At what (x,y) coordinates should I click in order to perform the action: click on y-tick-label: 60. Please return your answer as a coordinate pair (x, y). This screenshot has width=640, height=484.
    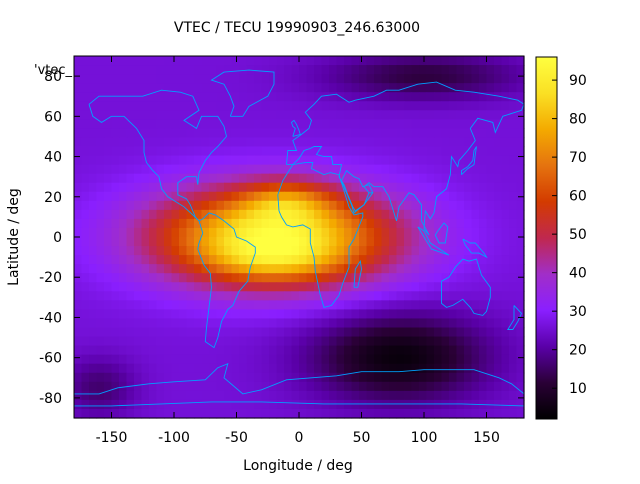
    Looking at the image, I should click on (53, 117).